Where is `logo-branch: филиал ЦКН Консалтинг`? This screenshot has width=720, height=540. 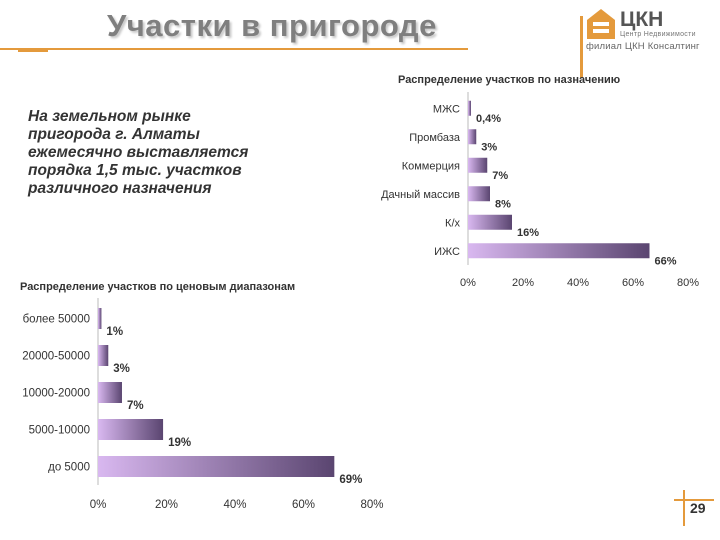 logo-branch: филиал ЦКН Консалтинг is located at coordinates (643, 46).